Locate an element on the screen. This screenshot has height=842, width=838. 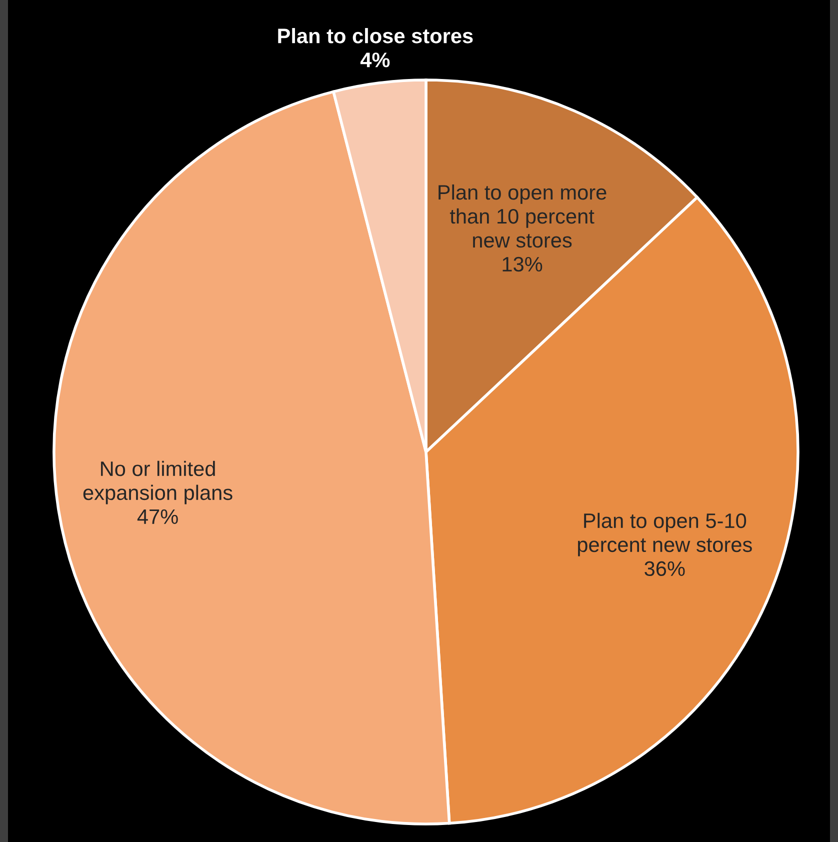
slice-label: Plan to close stores is located at coordinates (375, 36).